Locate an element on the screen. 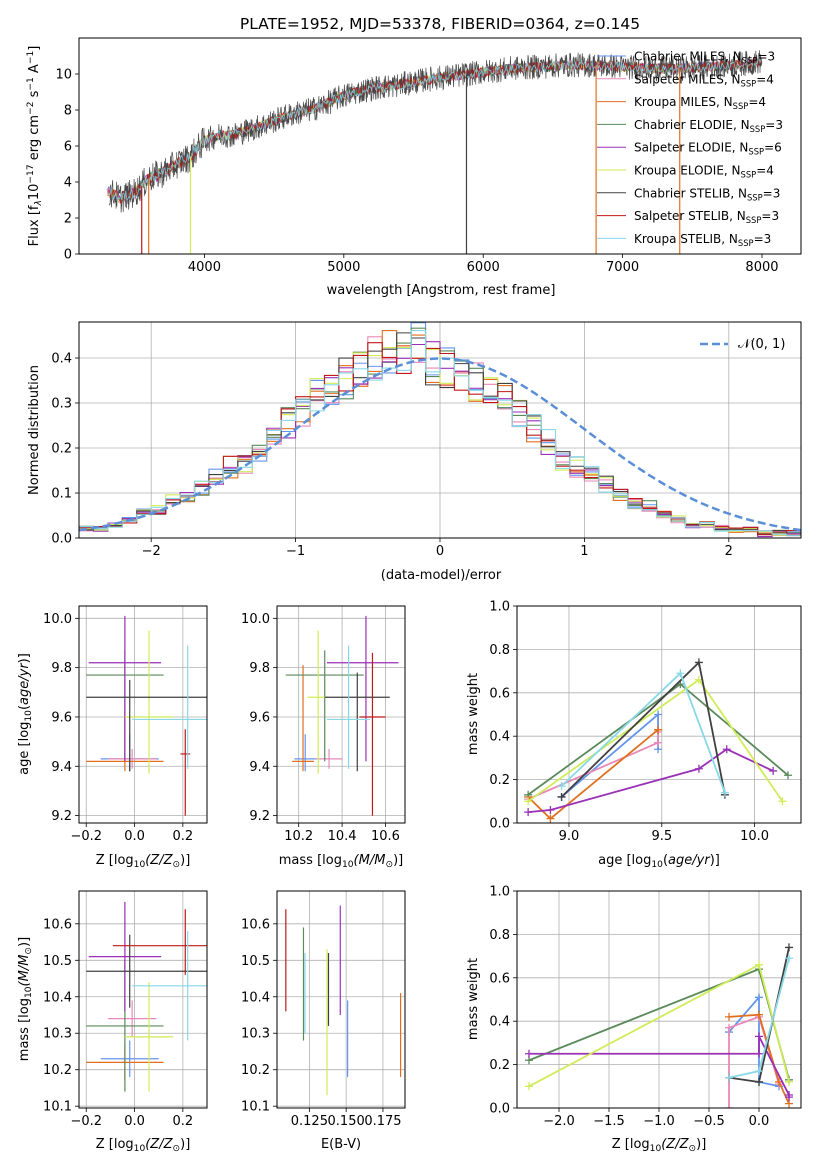 Image resolution: width=819 pixels, height=1174 pixels. age-weight-xlabel-part: age/yr is located at coordinates (689, 860).